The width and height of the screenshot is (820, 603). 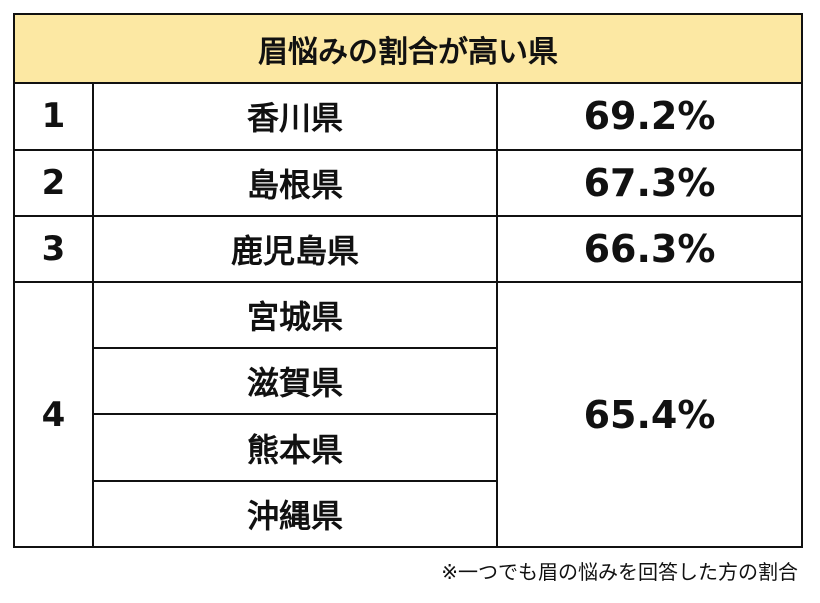 I want to click on rank-cell: 1, so click(x=53, y=116).